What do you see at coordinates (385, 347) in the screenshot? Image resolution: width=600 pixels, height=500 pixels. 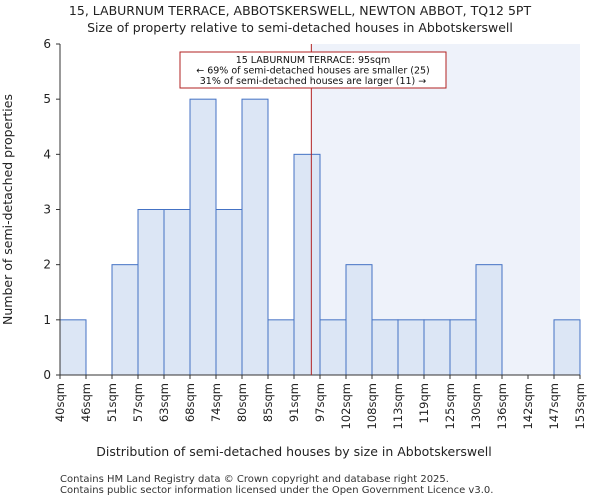 I see `bar-108sqm` at bounding box center [385, 347].